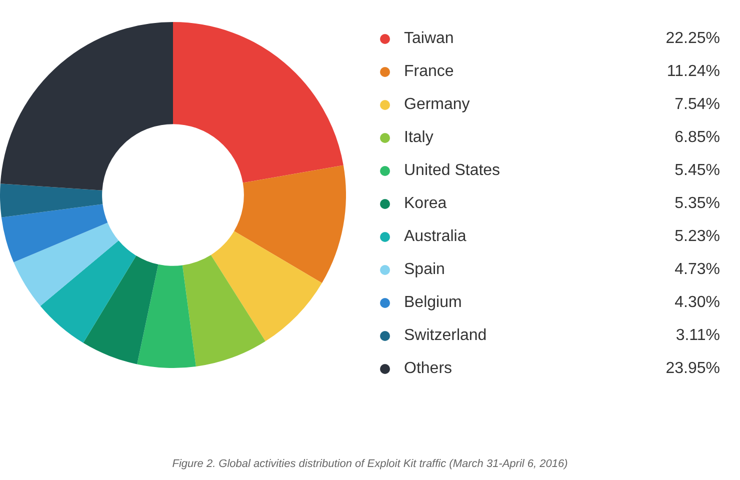  Describe the element at coordinates (429, 39) in the screenshot. I see `legend-label: Taiwan` at that location.